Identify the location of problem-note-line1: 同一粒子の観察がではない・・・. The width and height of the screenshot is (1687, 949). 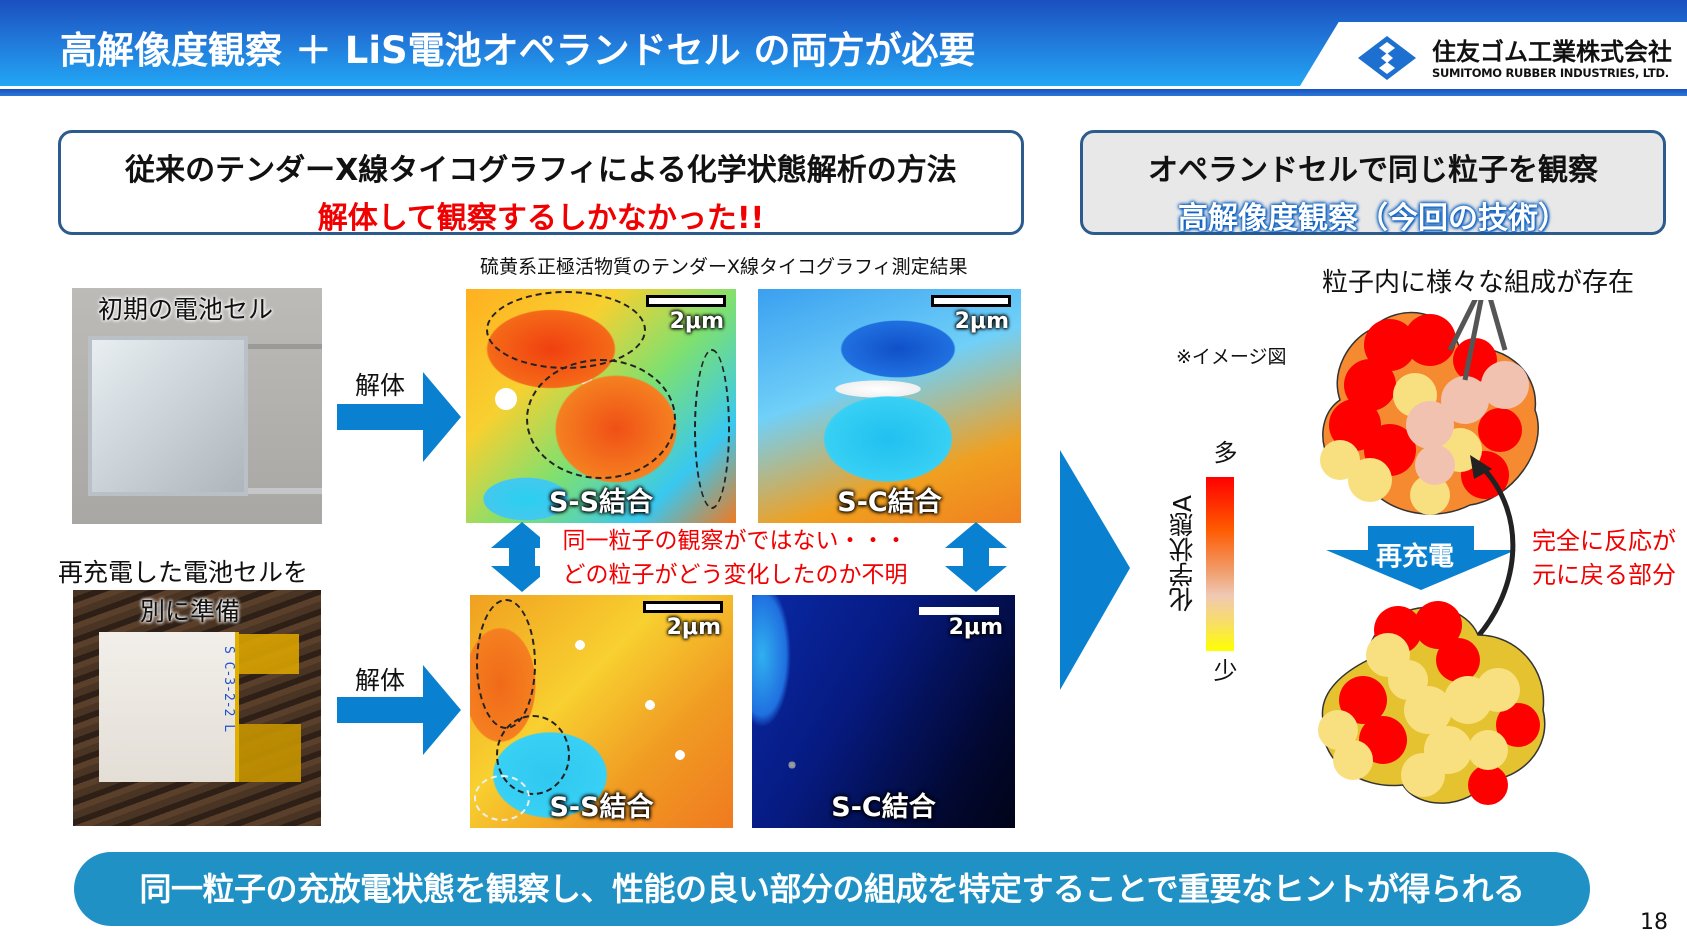
(735, 541).